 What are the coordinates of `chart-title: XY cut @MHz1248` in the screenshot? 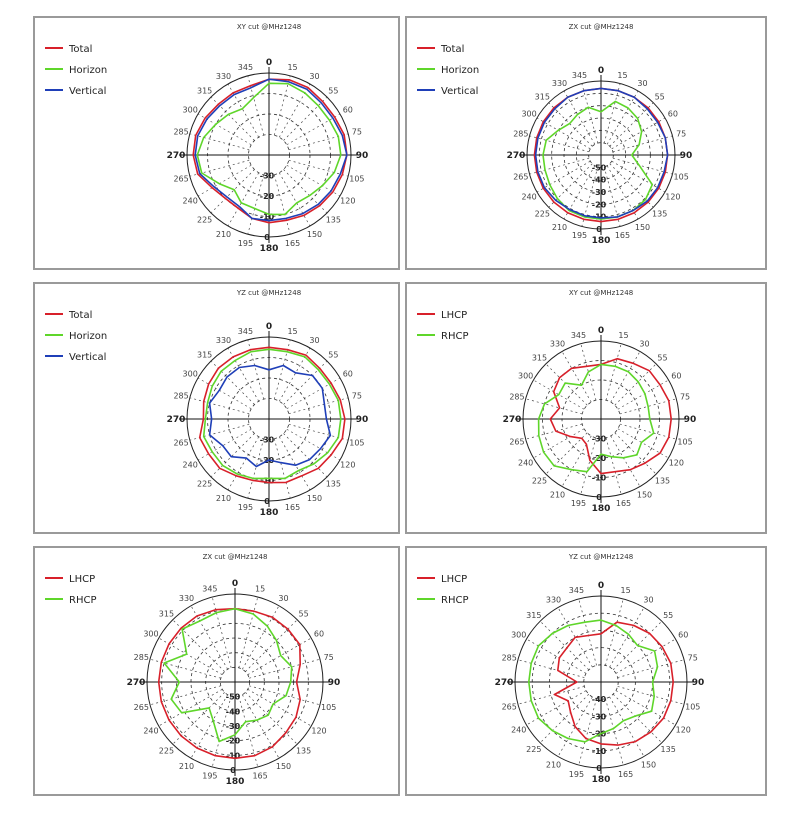 It's located at (269, 27).